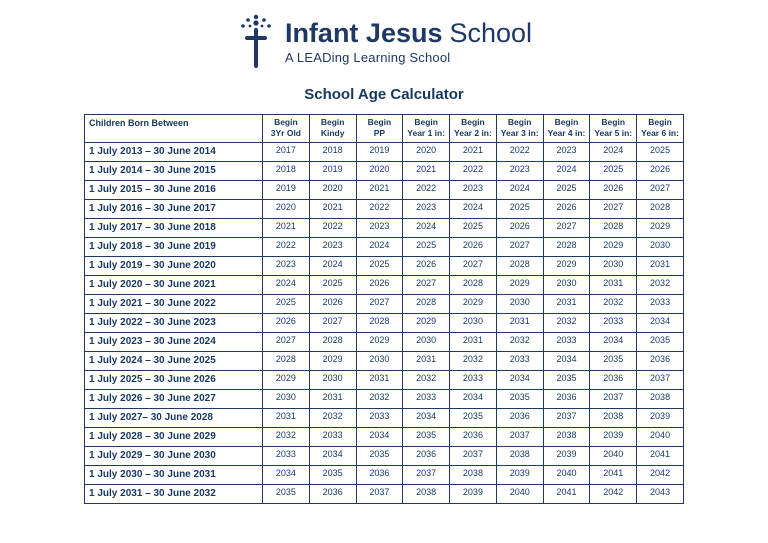 The image size is (768, 543). Describe the element at coordinates (613, 455) in the screenshot. I see `year-cell: 2040` at that location.